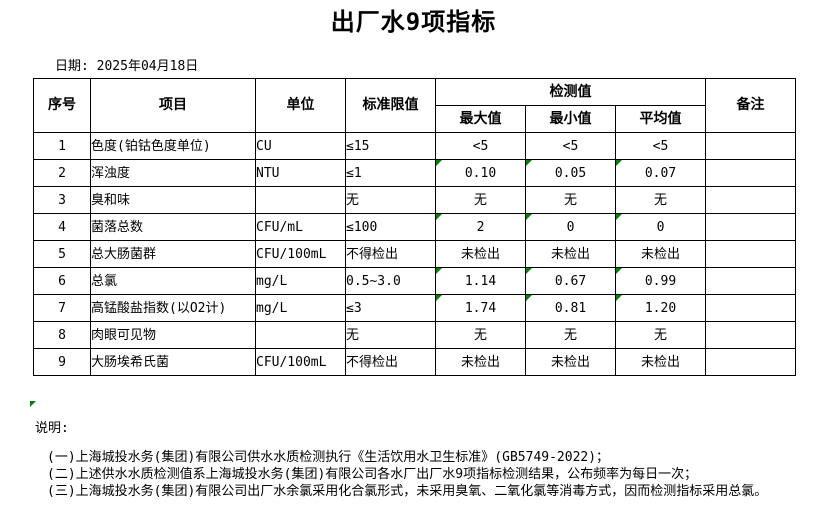 The image size is (827, 526). What do you see at coordinates (173, 105) in the screenshot?
I see `header-item: 项目` at bounding box center [173, 105].